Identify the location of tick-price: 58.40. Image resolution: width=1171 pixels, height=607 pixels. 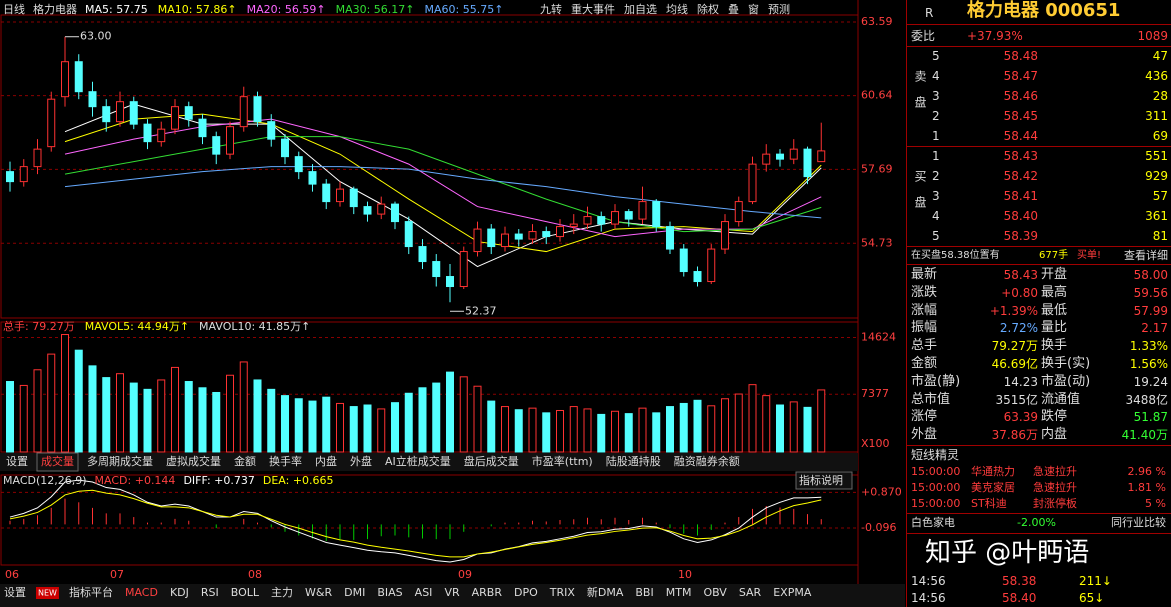
(1019, 598).